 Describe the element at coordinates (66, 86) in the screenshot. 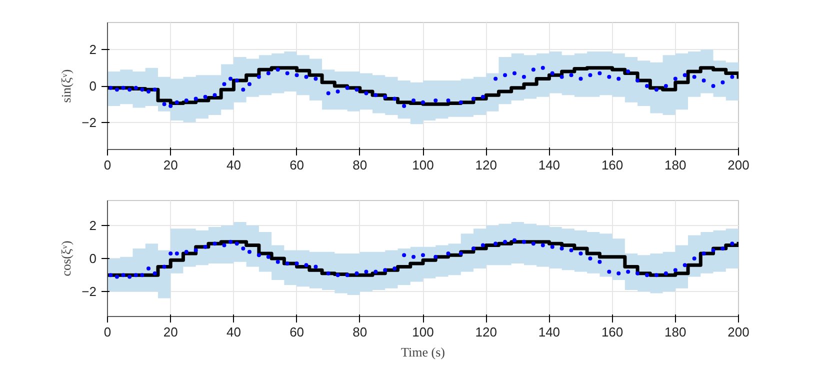

I see `y-axis-title: sin(ξᵛ)` at that location.